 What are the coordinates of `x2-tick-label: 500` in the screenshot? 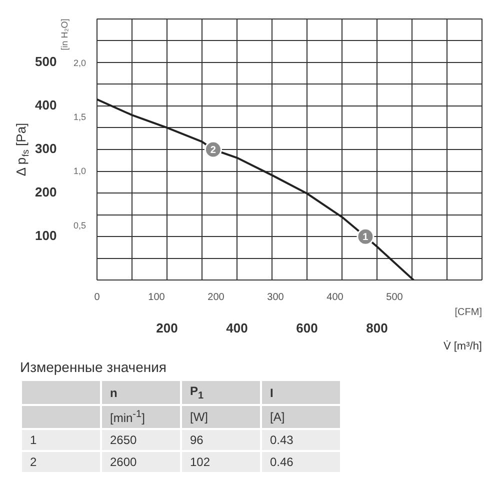 It's located at (395, 297).